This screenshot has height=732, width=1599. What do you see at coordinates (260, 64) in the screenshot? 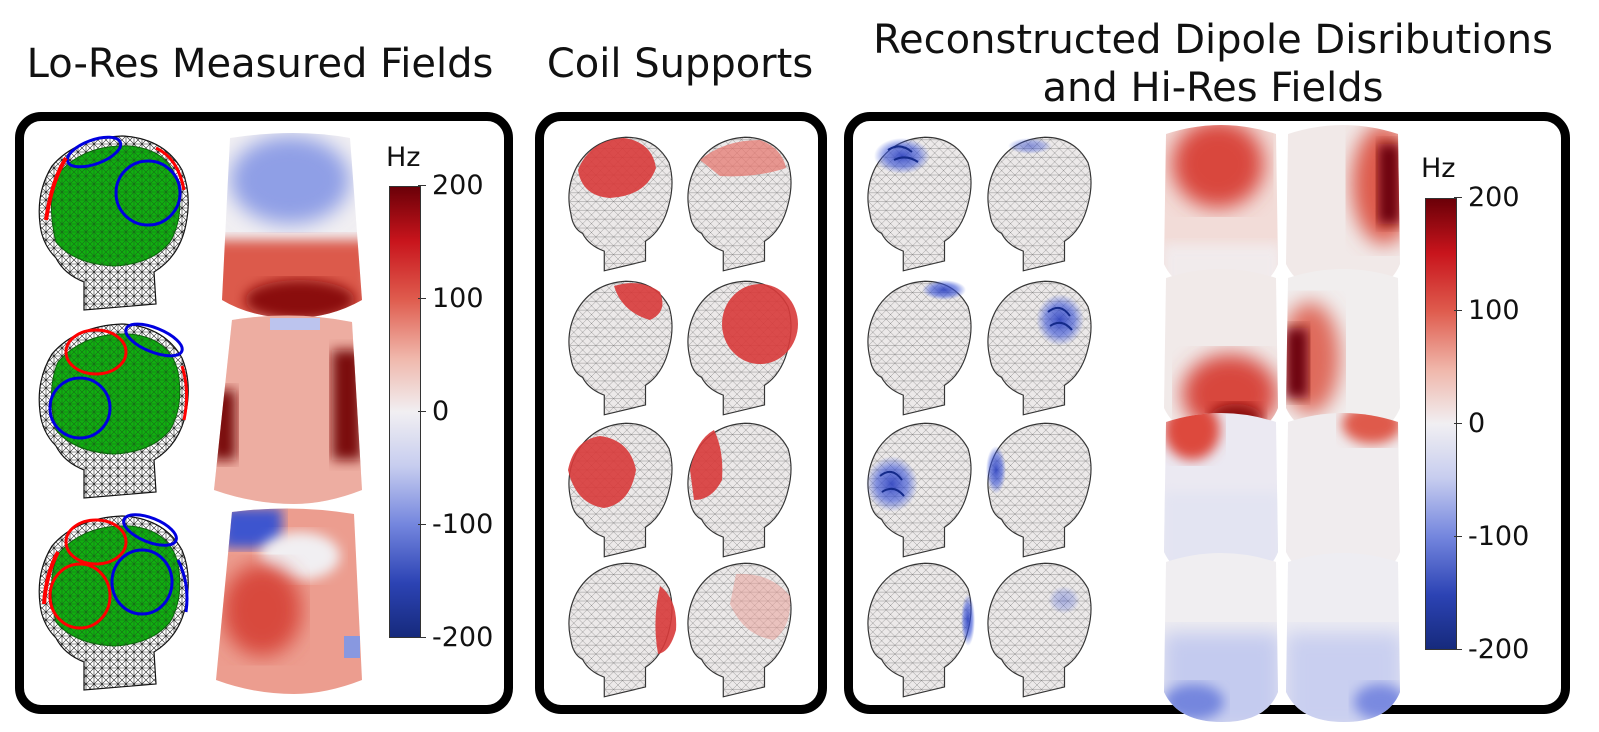
I see `measured-fields-title: Lo-Res Measured Fields` at bounding box center [260, 64].